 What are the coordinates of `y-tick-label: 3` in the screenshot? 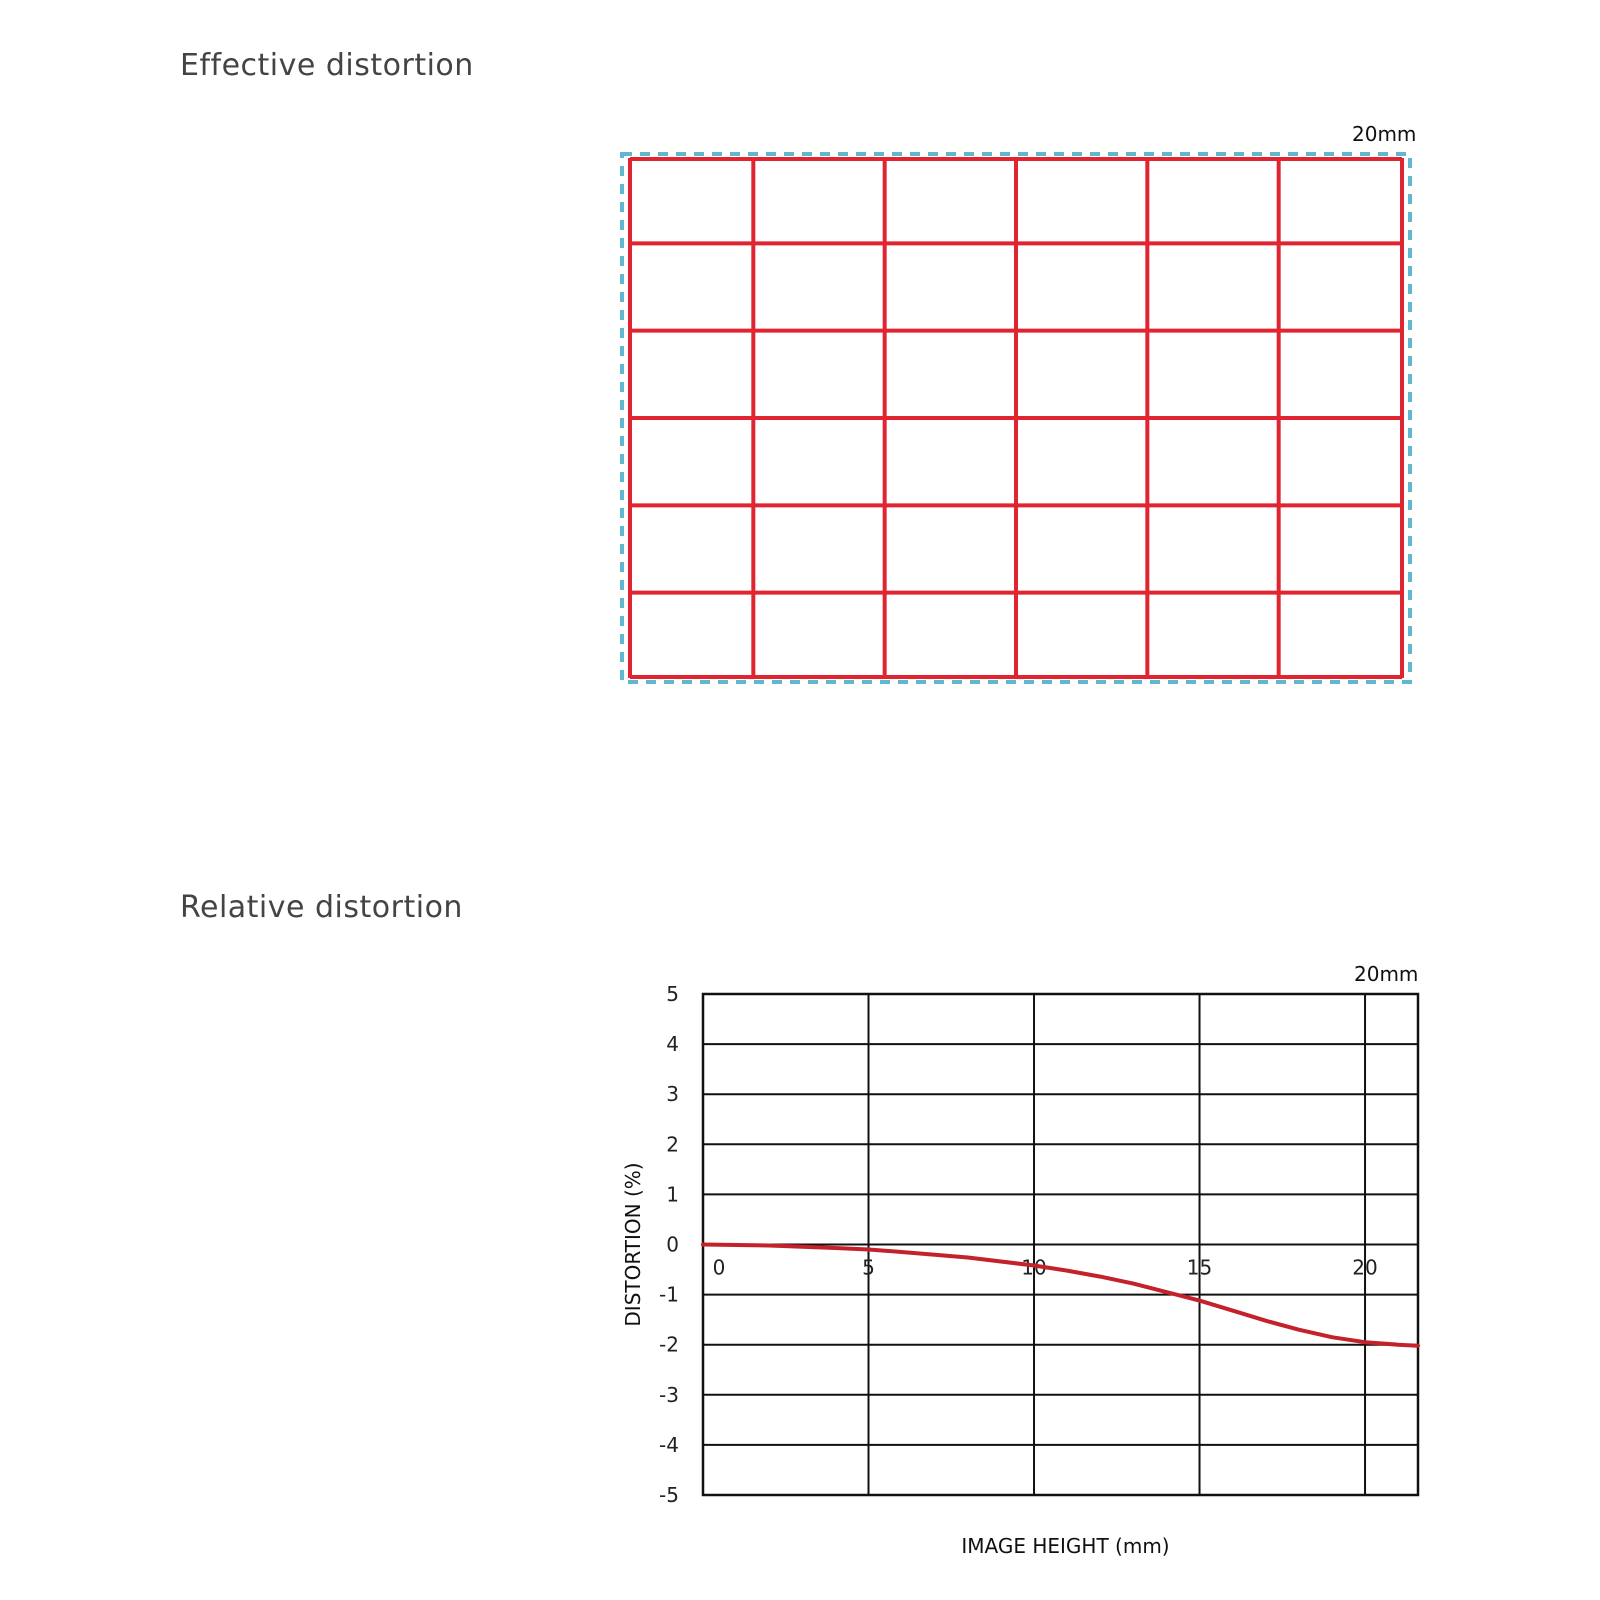 It's located at (672, 1094).